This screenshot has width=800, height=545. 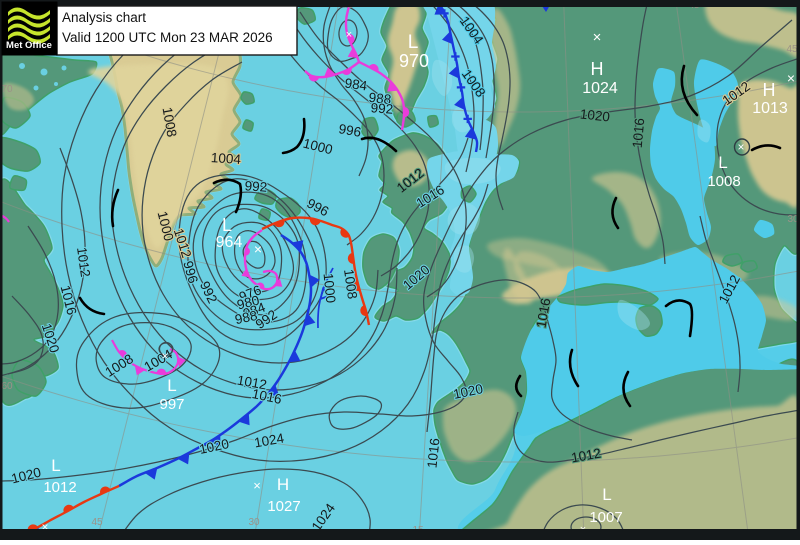 What do you see at coordinates (329, 287) in the screenshot?
I see `svg-text: 1000` at bounding box center [329, 287].